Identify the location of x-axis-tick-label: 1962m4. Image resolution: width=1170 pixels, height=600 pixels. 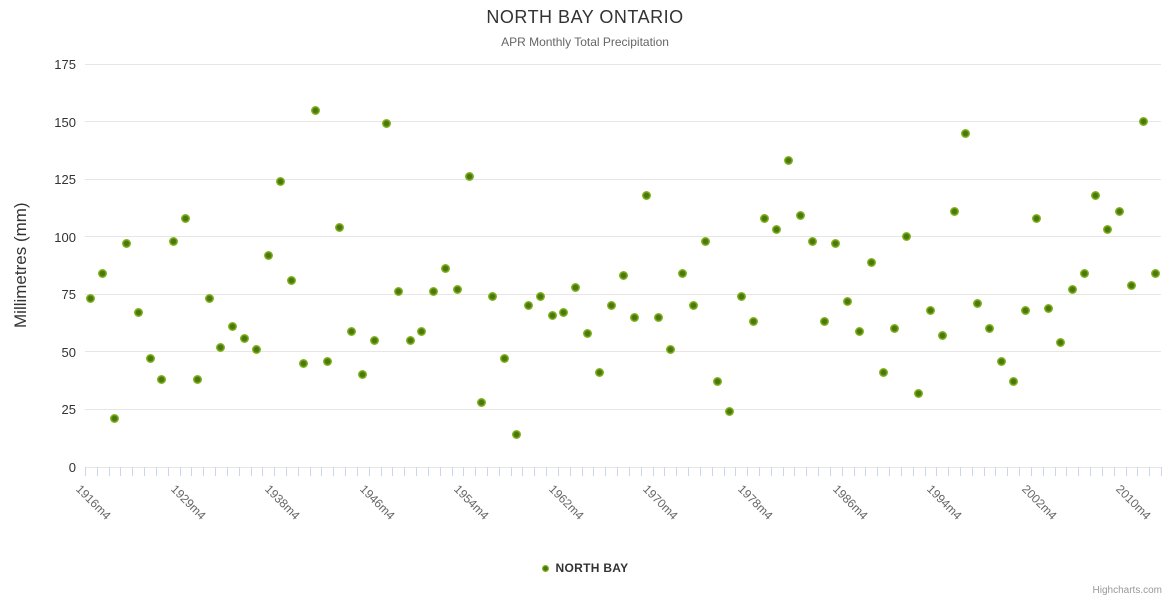
(566, 502).